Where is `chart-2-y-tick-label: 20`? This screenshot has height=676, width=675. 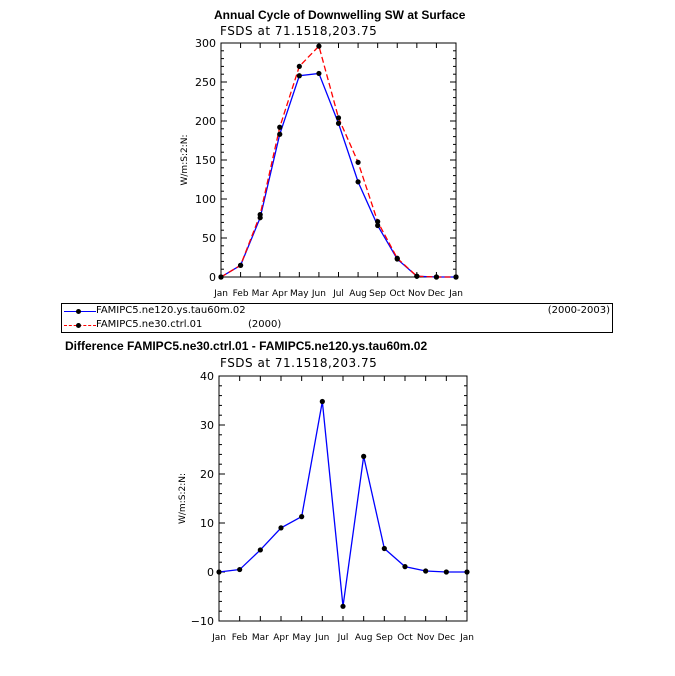
chart-2-y-tick-label: 20 is located at coordinates (207, 474).